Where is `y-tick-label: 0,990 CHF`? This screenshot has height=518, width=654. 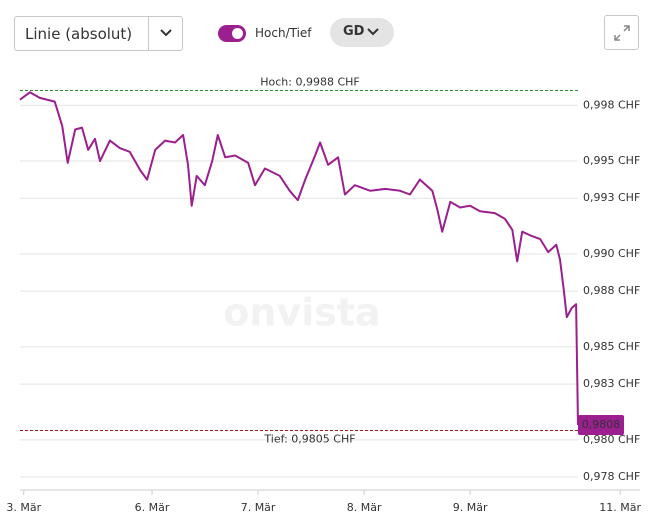
y-tick-label: 0,990 CHF is located at coordinates (611, 253).